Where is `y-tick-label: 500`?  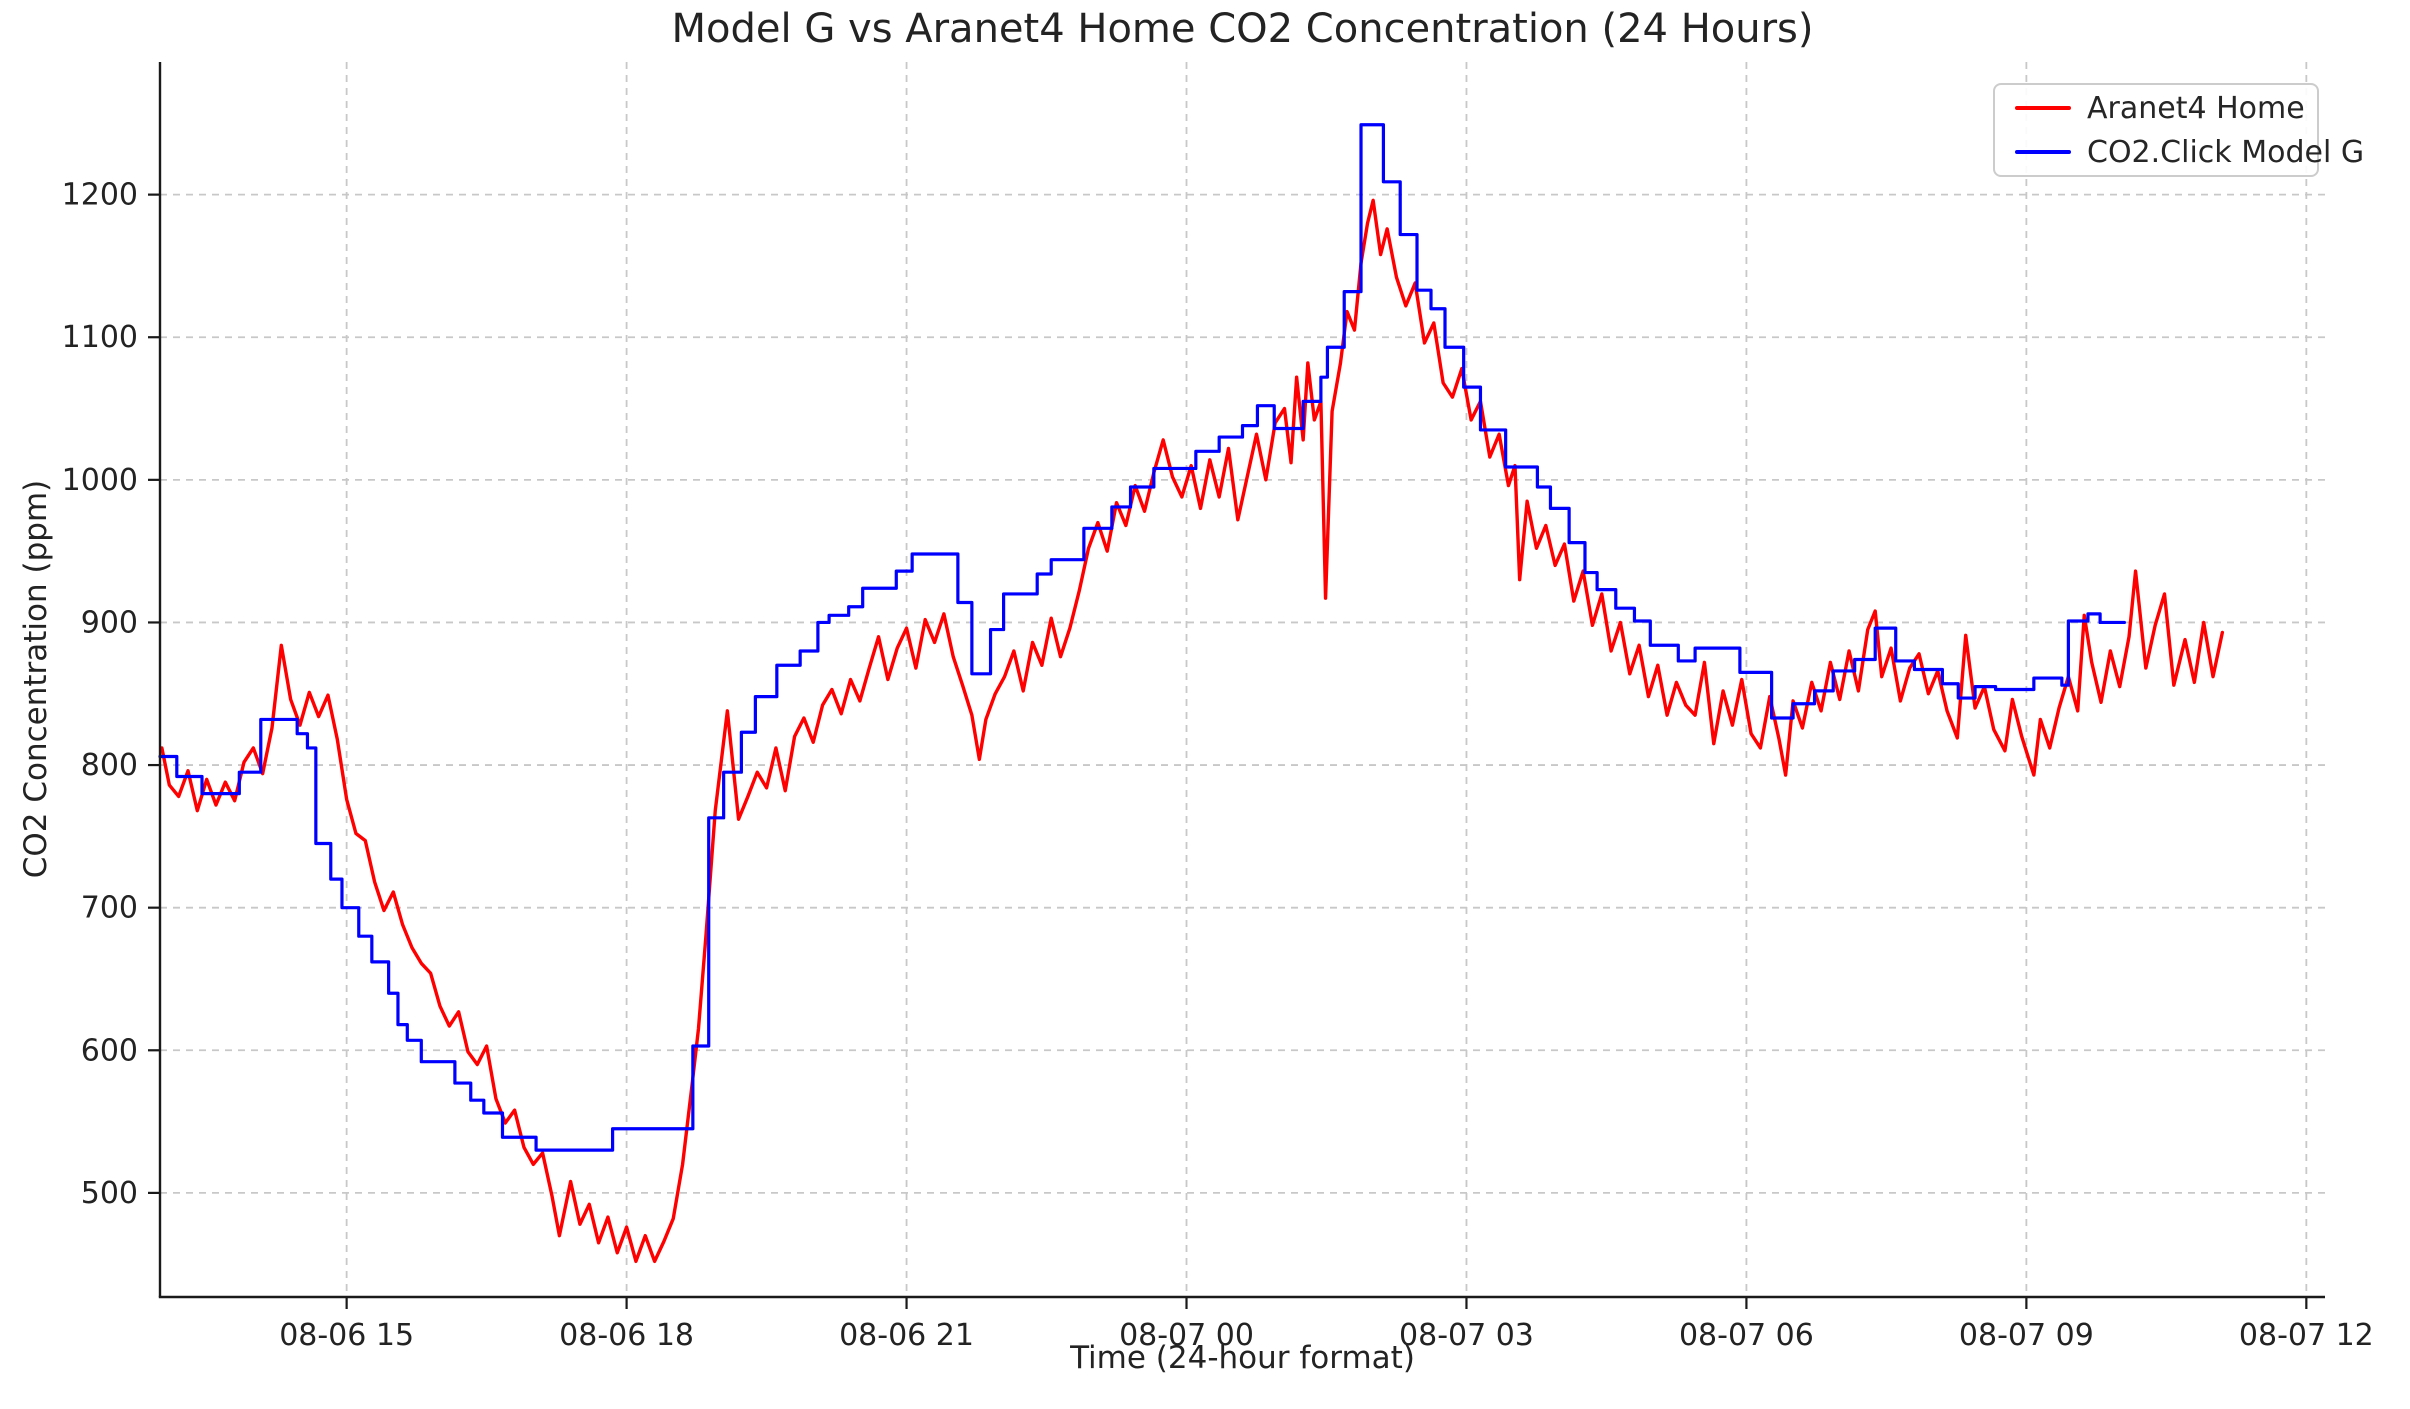 y-tick-label: 500 is located at coordinates (109, 1193).